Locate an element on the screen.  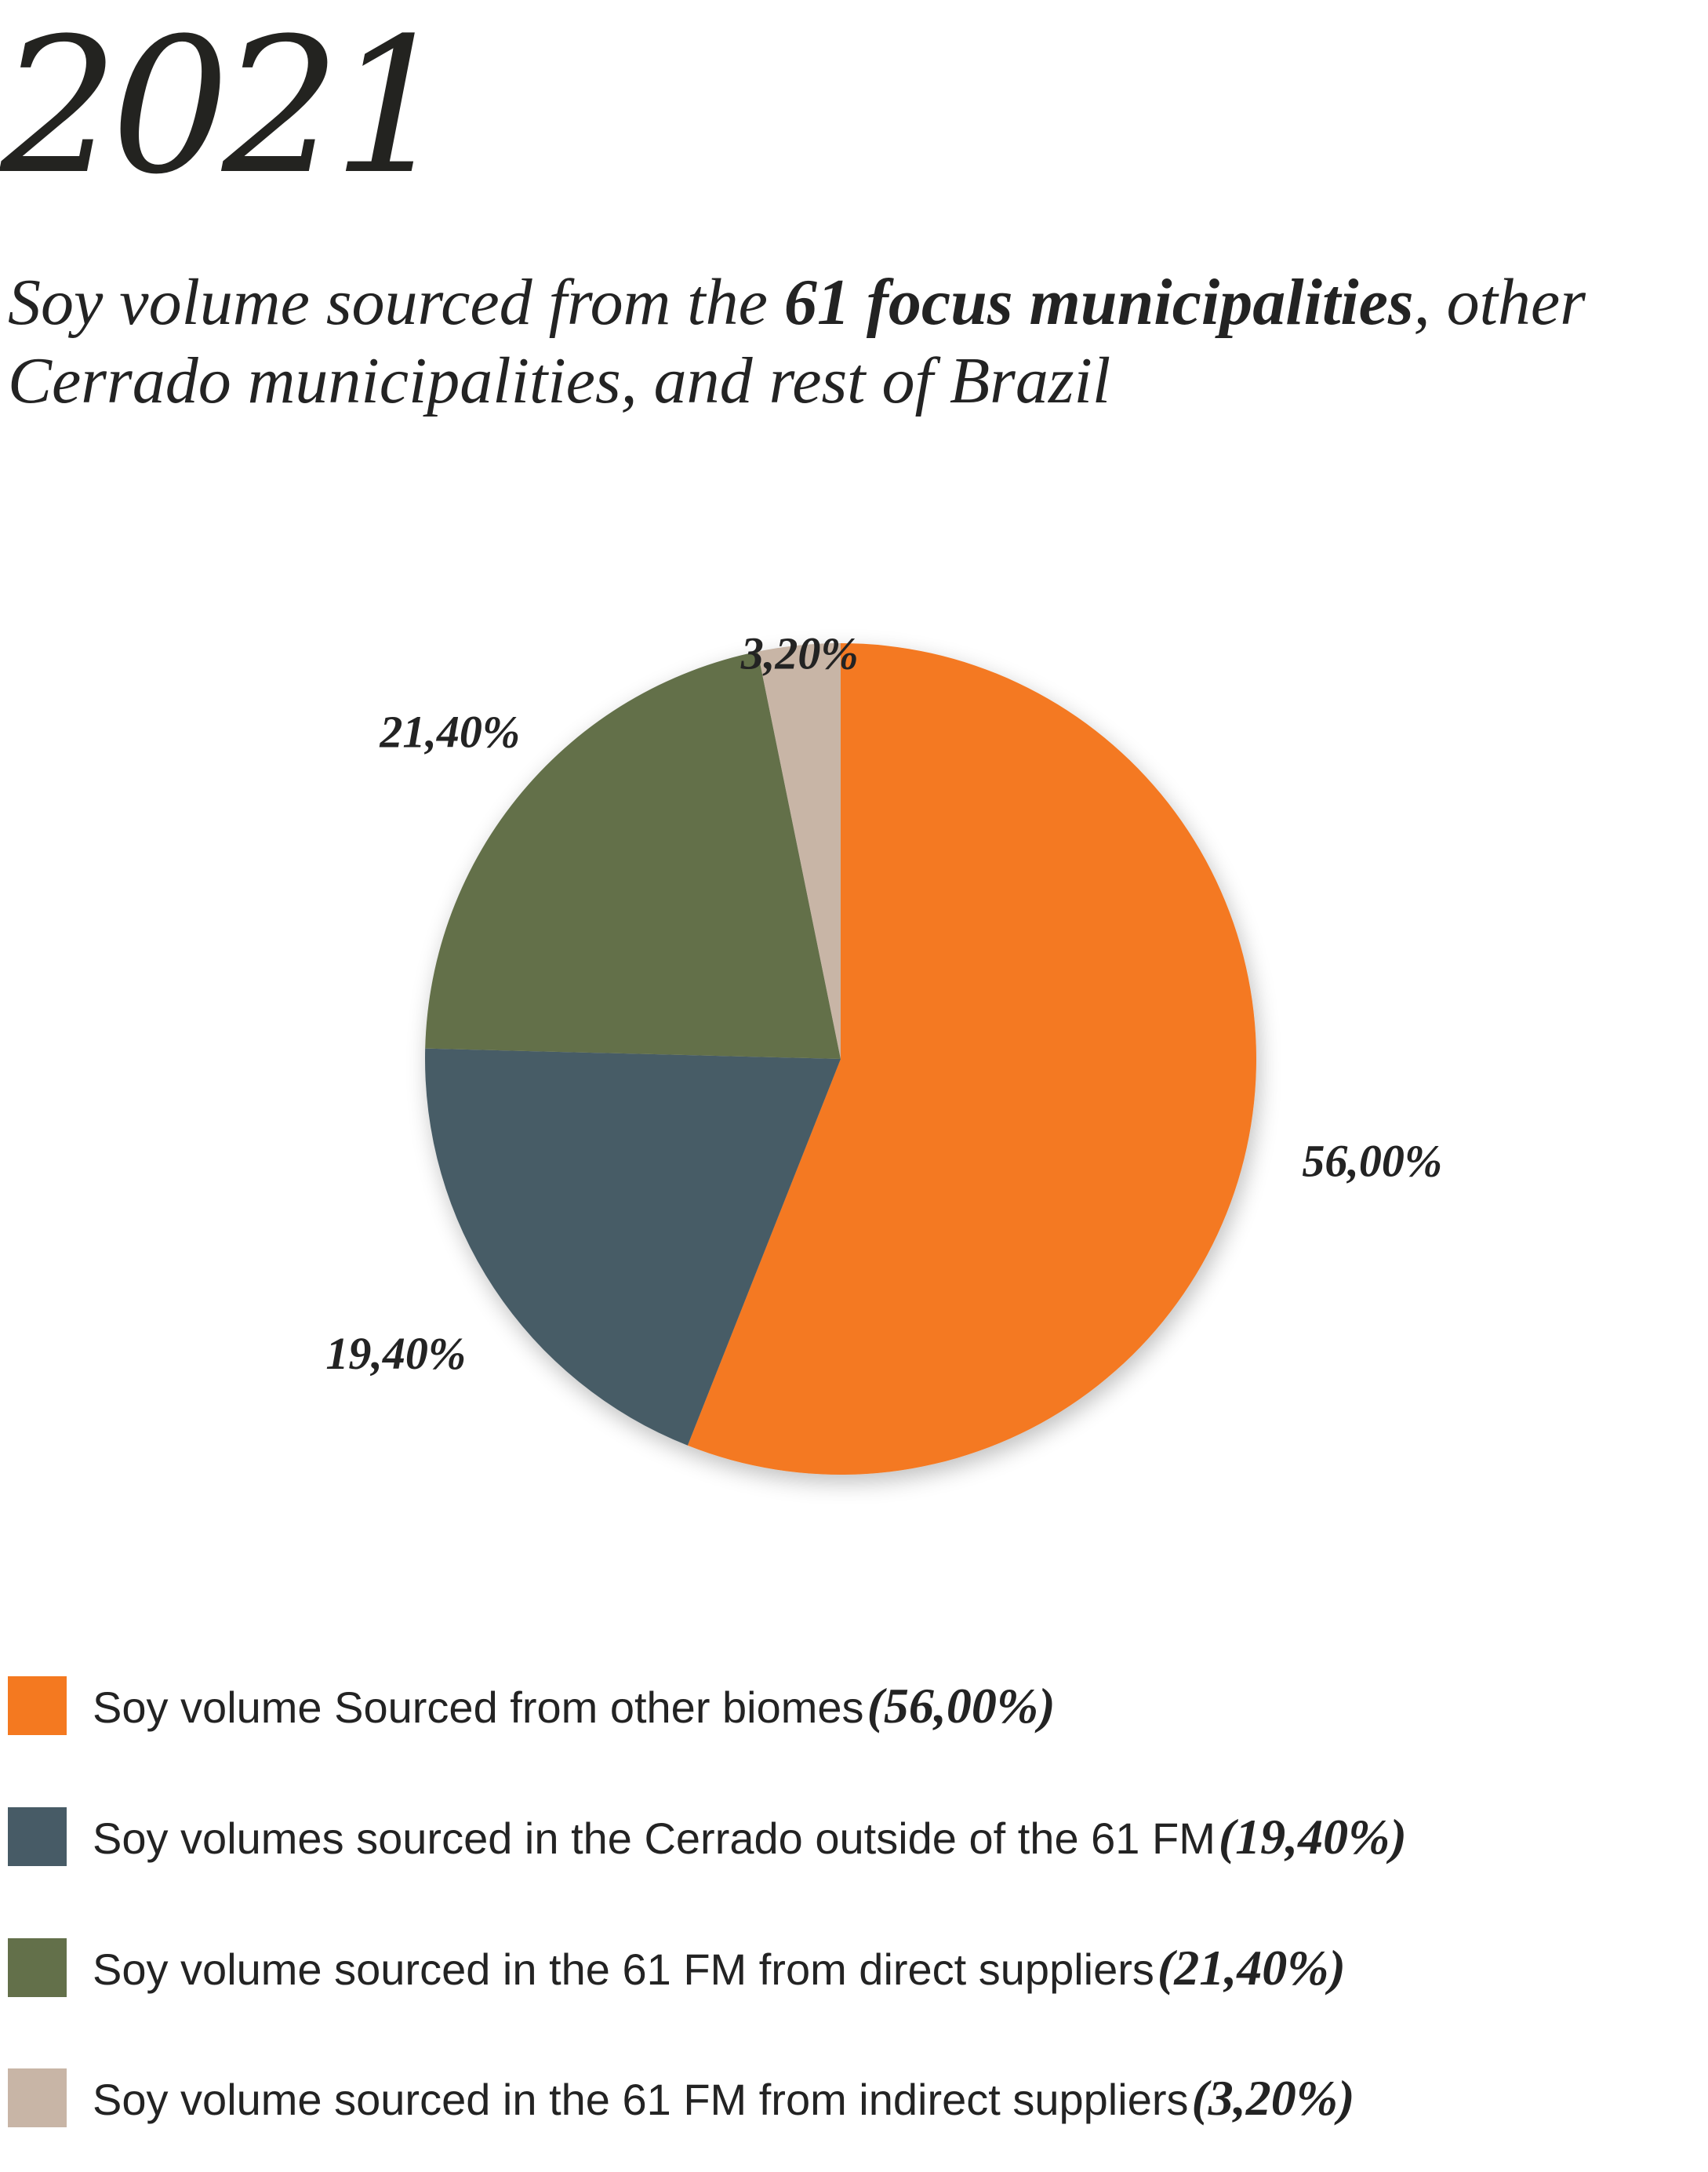
legend-swatch-indirect-suppliers is located at coordinates (37, 2098).